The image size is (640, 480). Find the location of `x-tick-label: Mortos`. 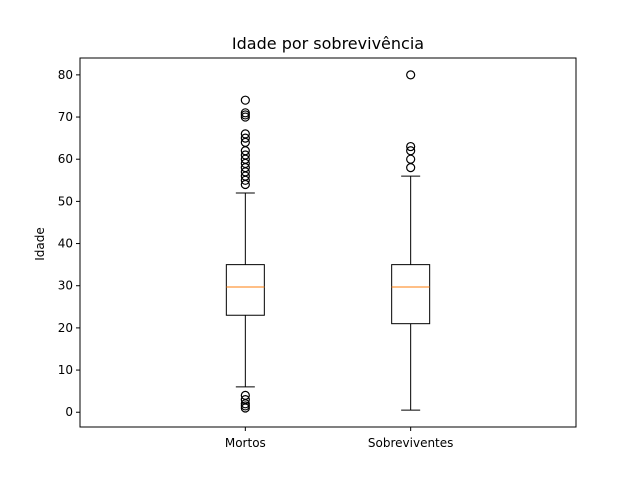

x-tick-label: Mortos is located at coordinates (245, 443).